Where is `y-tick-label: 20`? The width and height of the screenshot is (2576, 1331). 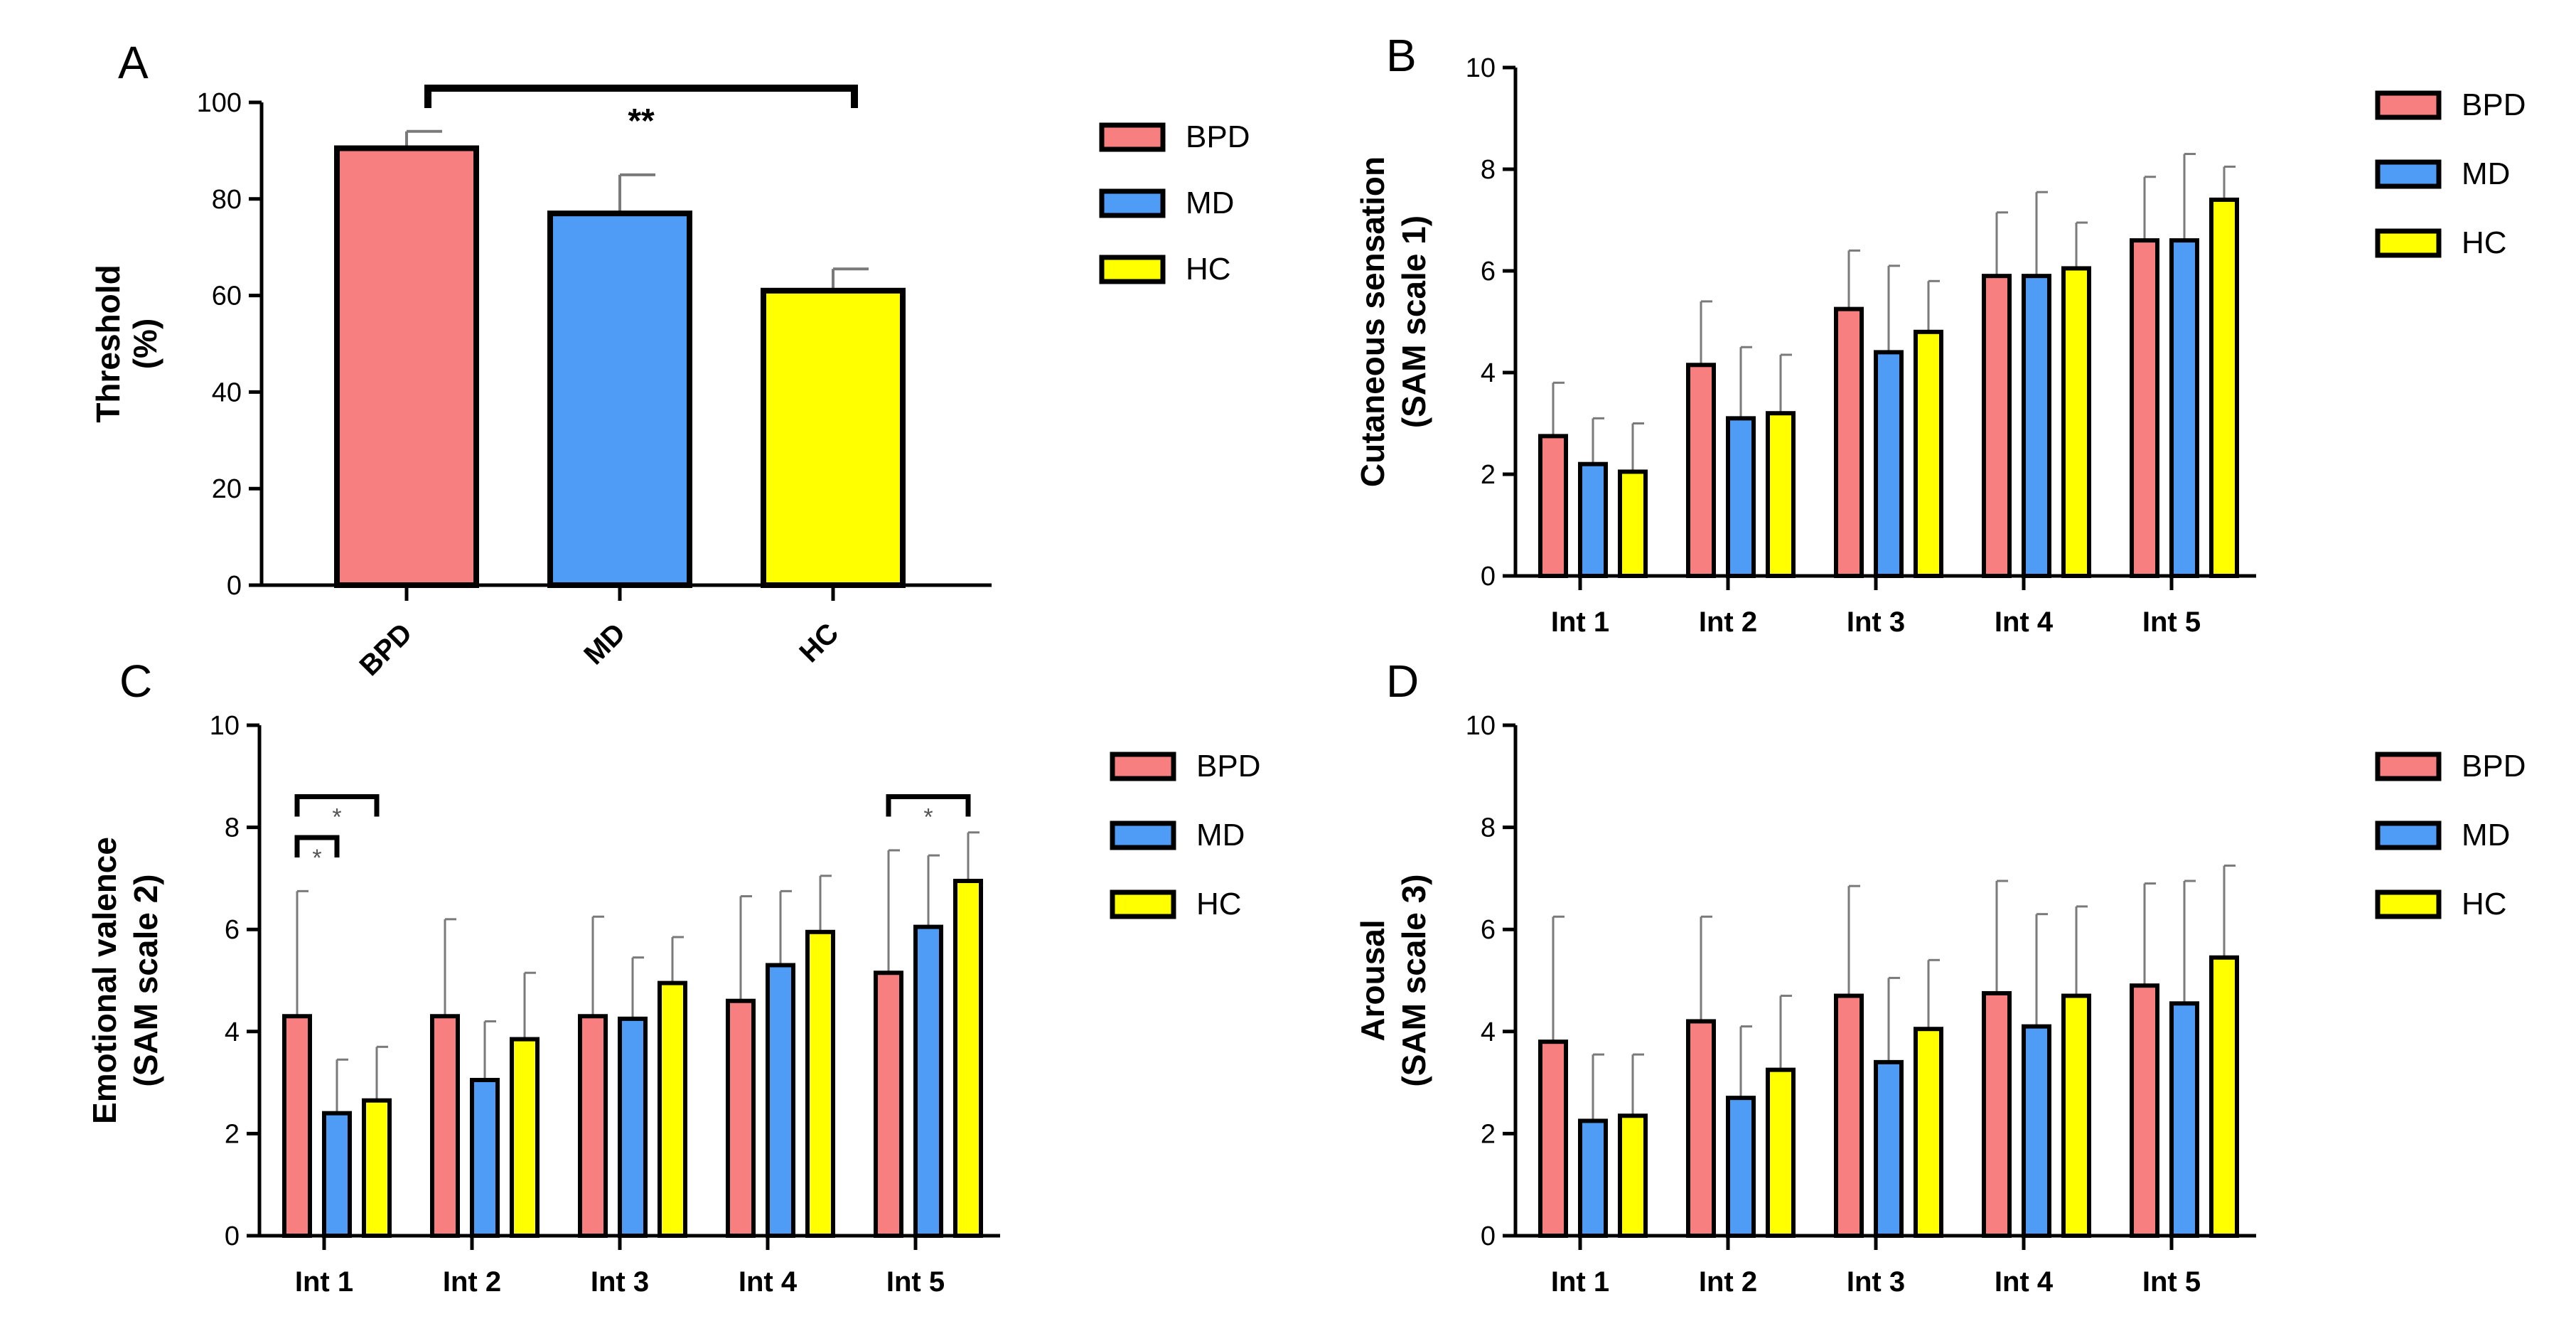
y-tick-label: 20 is located at coordinates (227, 489).